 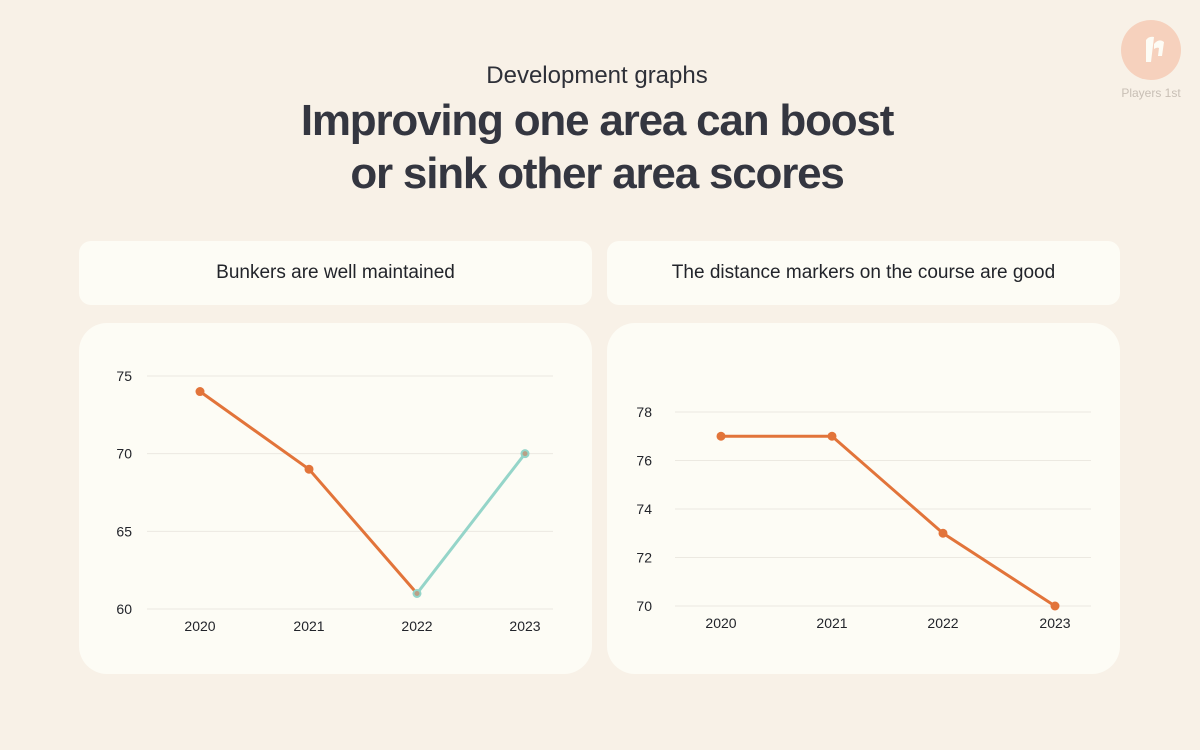 What do you see at coordinates (471, 523) in the screenshot?
I see `highlight-segment` at bounding box center [471, 523].